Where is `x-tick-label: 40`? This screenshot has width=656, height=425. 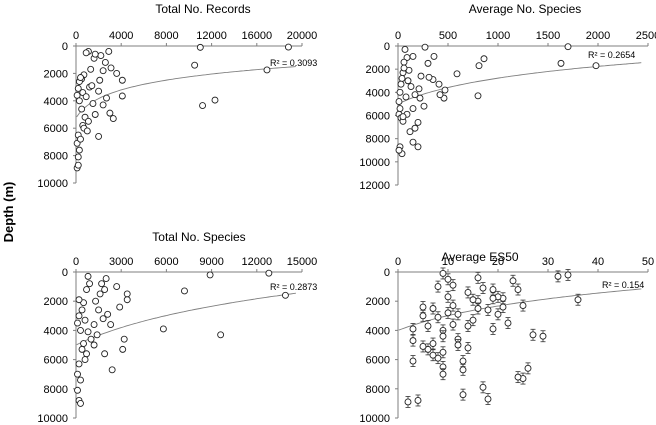 x-tick-label: 40 is located at coordinates (598, 262).